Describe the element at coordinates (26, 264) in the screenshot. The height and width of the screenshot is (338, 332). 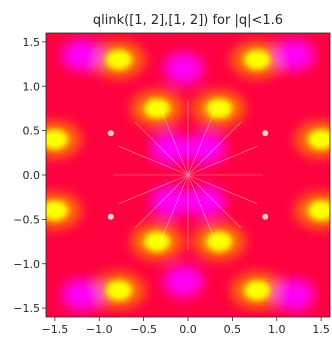
I see `y-tick-label: −1.0` at that location.